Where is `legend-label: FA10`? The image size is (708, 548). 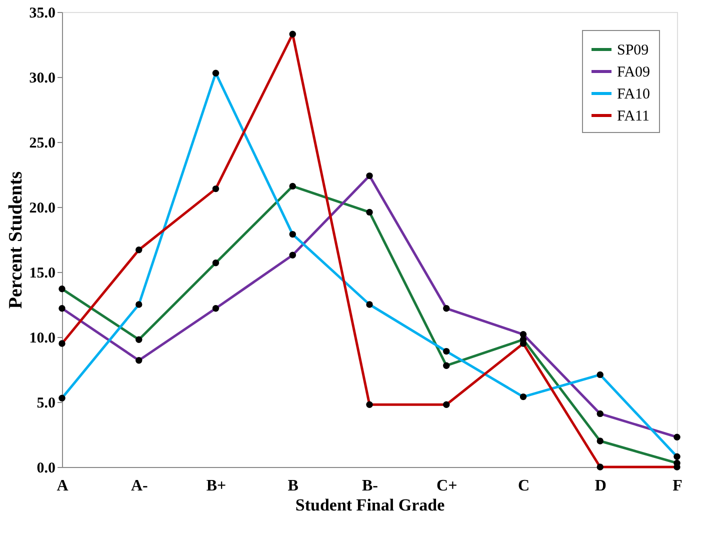 legend-label: FA10 is located at coordinates (633, 94).